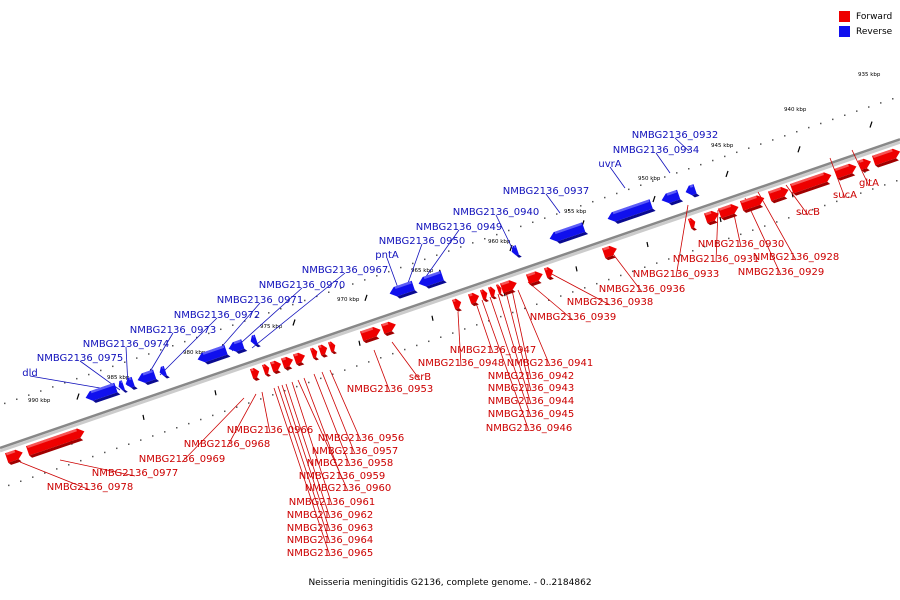 This screenshot has width=900, height=600. What do you see at coordinates (126, 344) in the screenshot?
I see `label-nmbg2136-0974: NMBG2136_0974` at bounding box center [126, 344].